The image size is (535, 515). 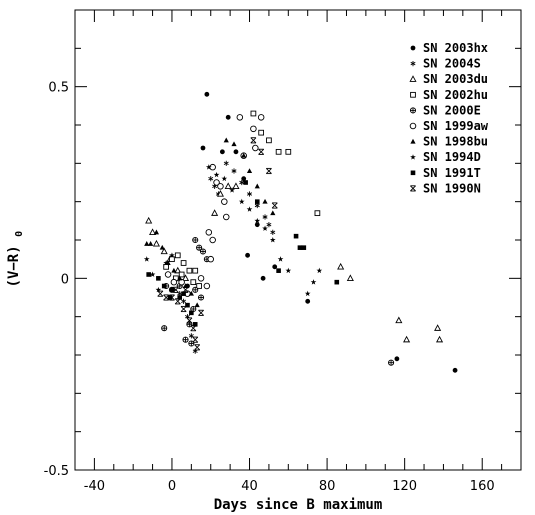 I want to click on x-tick-label: 80, so click(x=327, y=486).